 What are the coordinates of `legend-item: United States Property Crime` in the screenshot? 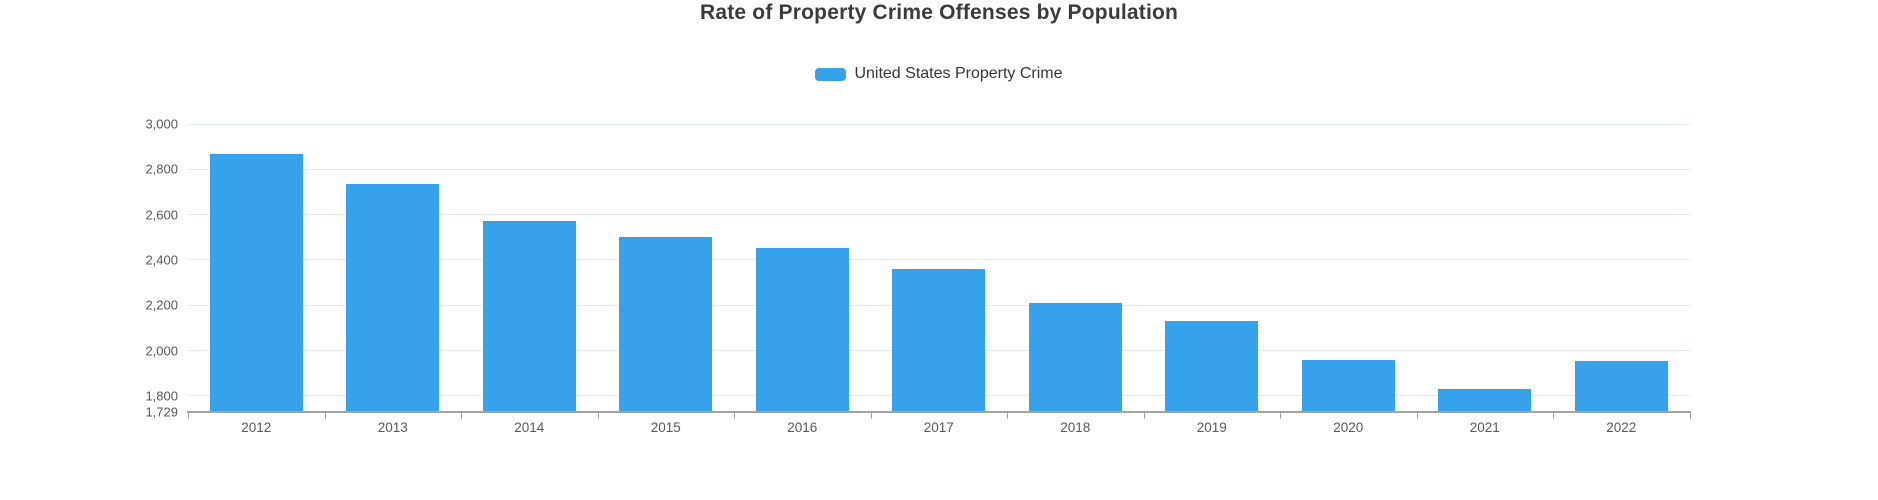 It's located at (939, 74).